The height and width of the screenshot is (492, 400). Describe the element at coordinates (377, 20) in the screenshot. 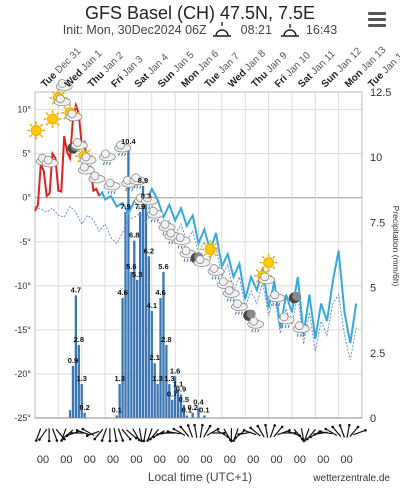

I see `hamburger-menu-icon` at that location.